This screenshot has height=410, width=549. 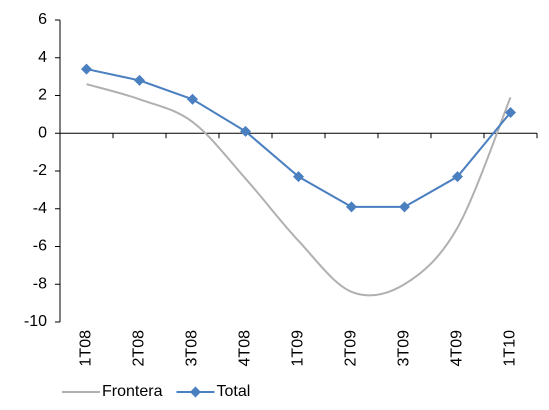 What do you see at coordinates (42, 132) in the screenshot?
I see `y-tick-label: 0` at bounding box center [42, 132].